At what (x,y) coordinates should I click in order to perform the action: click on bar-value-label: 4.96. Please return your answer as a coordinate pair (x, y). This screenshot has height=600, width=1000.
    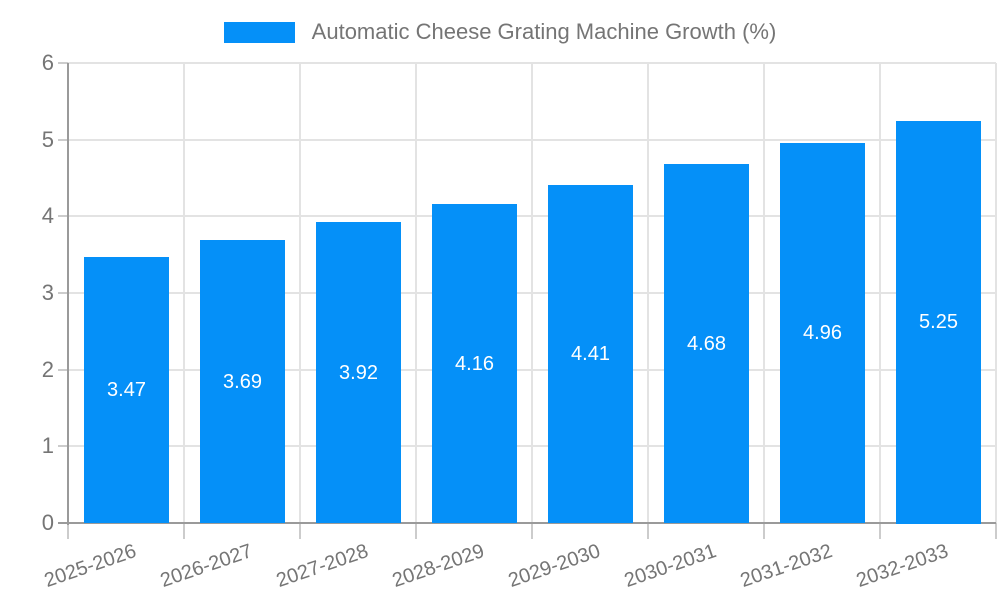
    Looking at the image, I should click on (822, 333).